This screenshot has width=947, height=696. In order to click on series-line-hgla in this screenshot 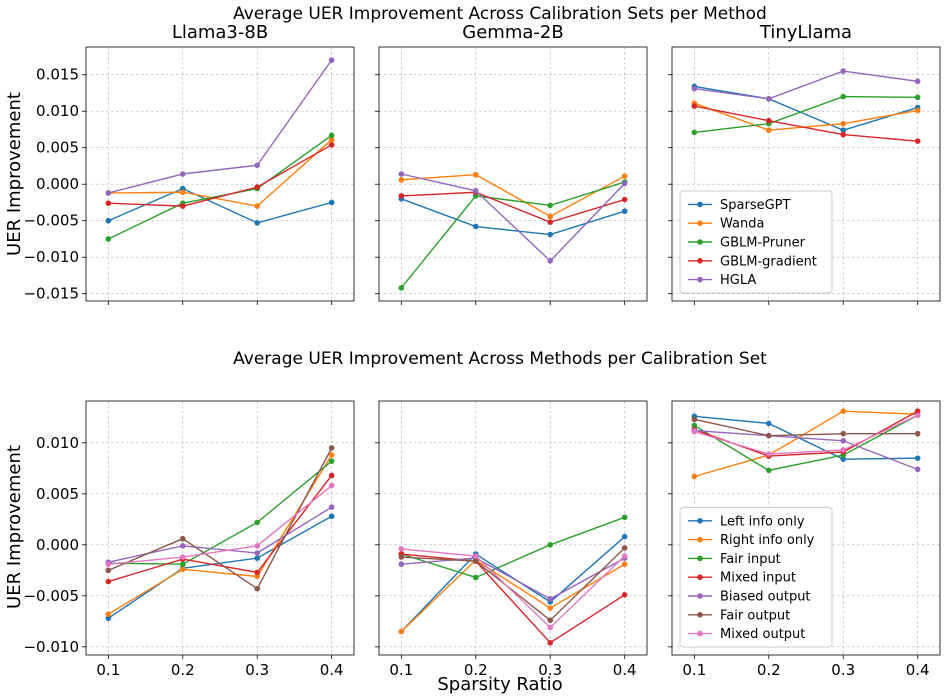, I will do `click(220, 126)`.